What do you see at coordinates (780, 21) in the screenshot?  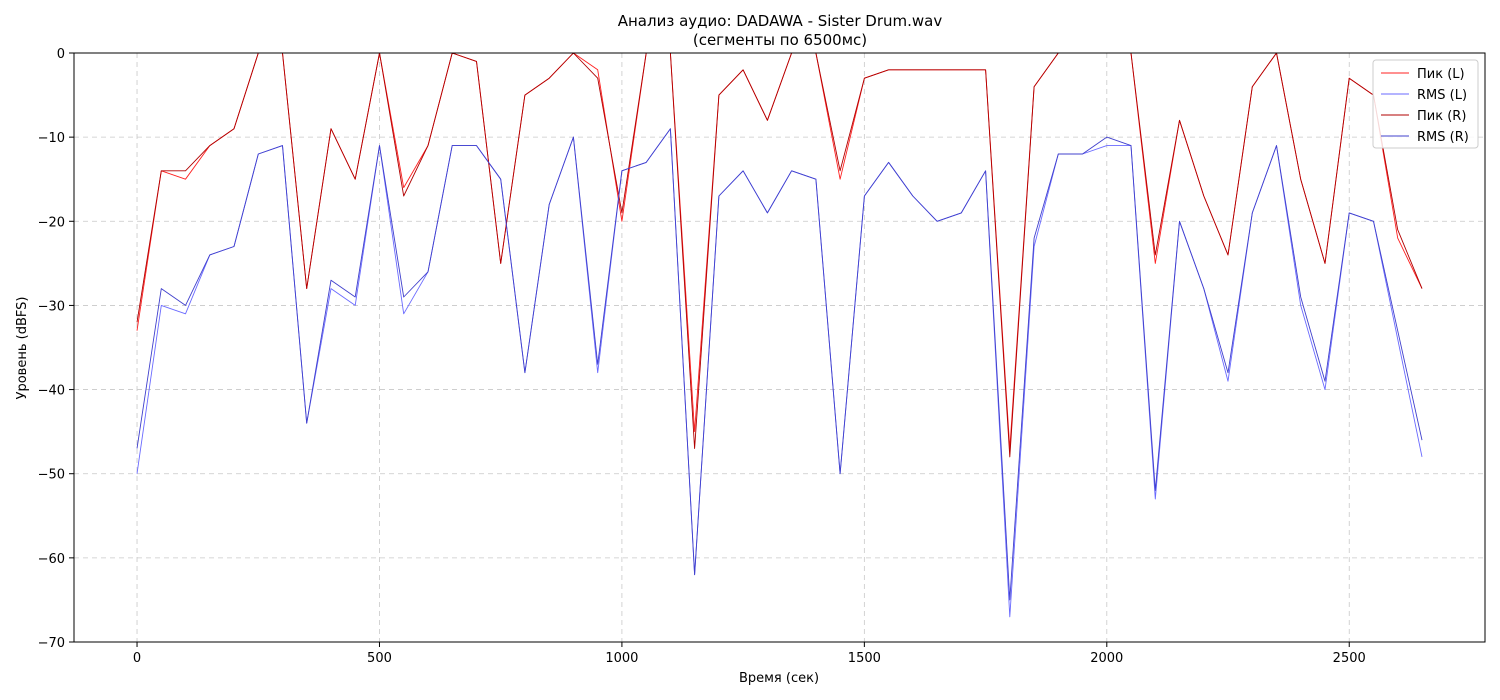 I see `chart-title: Анализ аудио: DADAWA - Sister Drum.wav` at bounding box center [780, 21].